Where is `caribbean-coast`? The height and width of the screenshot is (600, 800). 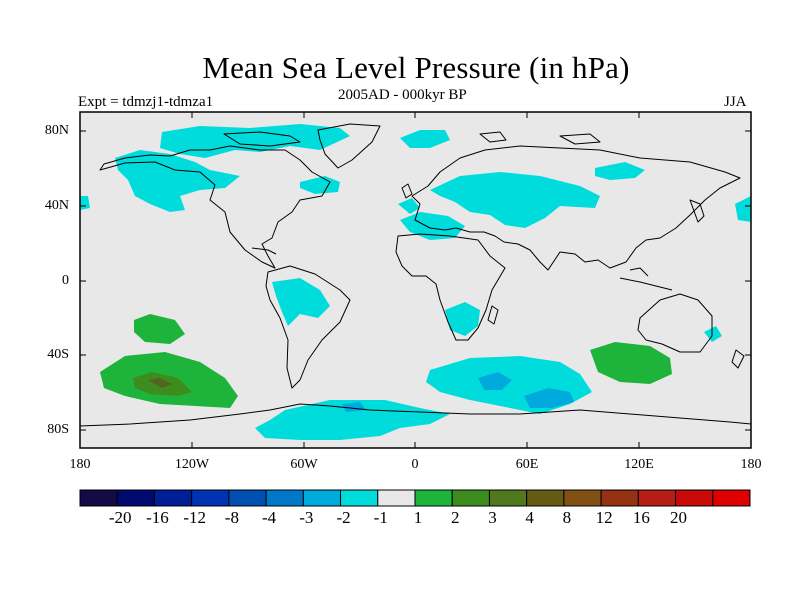
caribbean-coast is located at coordinates (264, 251).